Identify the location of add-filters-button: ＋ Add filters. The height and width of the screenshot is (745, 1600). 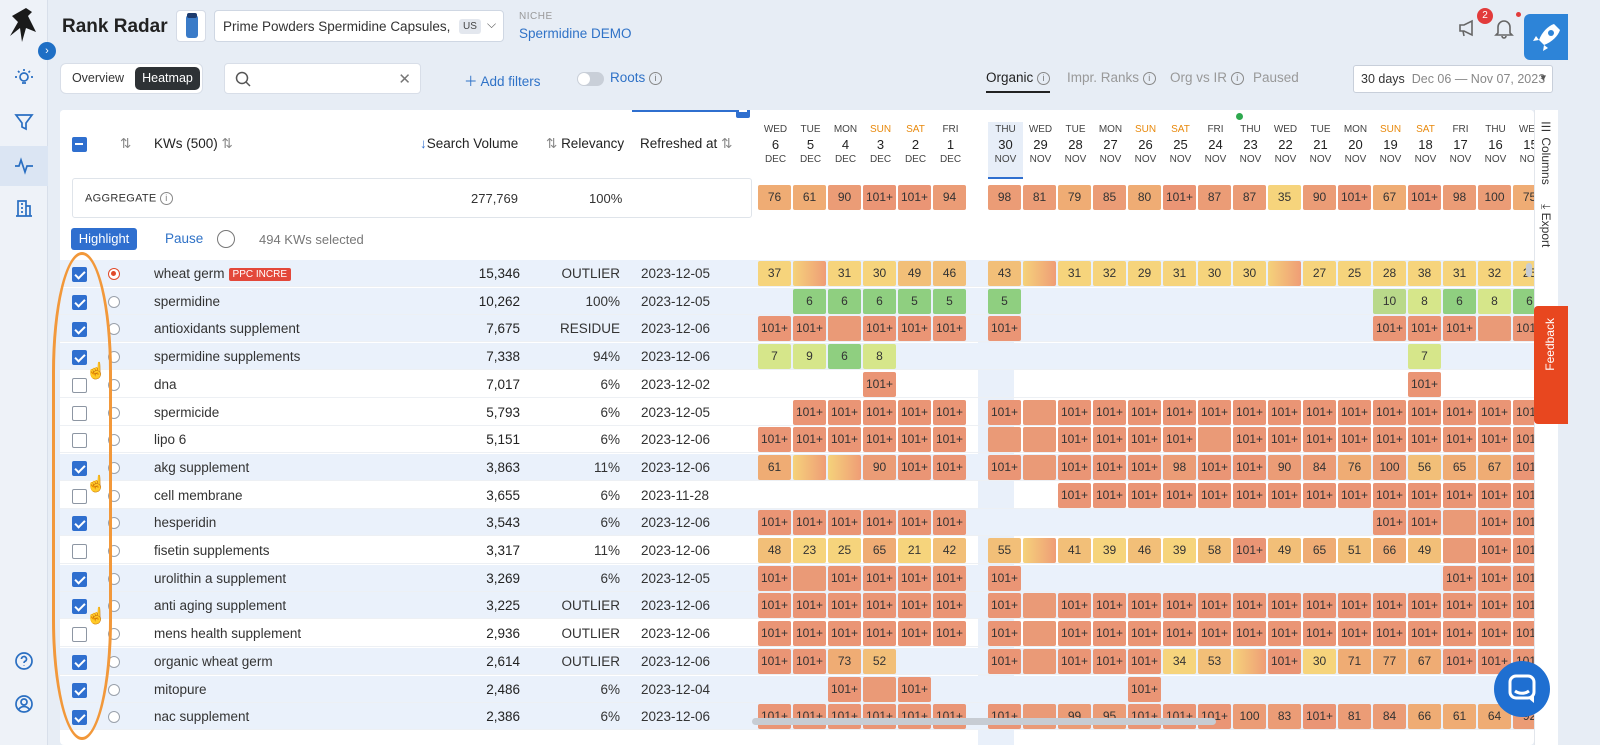
(502, 80).